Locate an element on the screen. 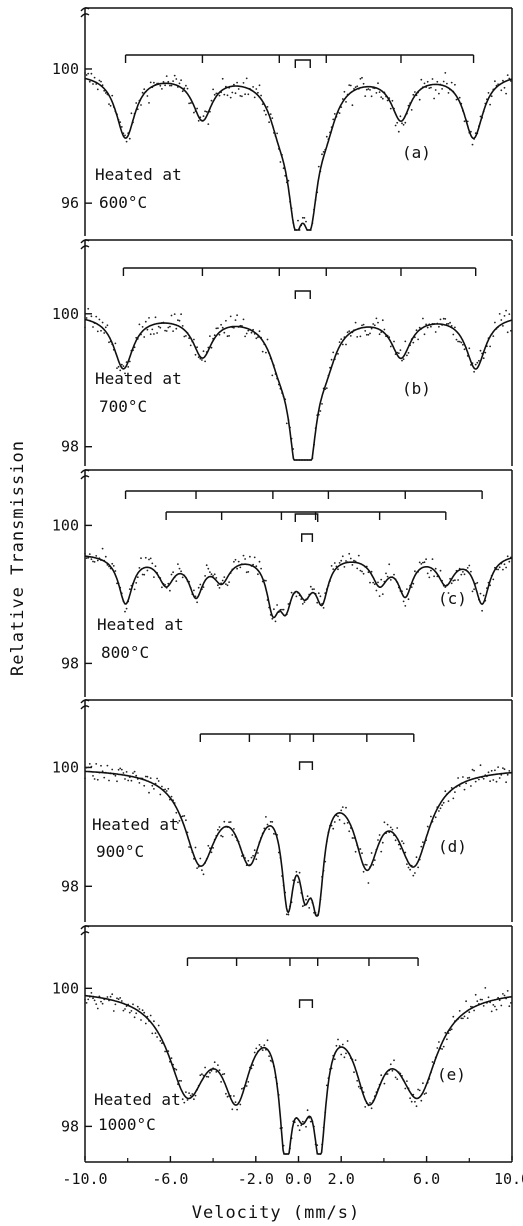  panel-d-doublet is located at coordinates (306, 765).